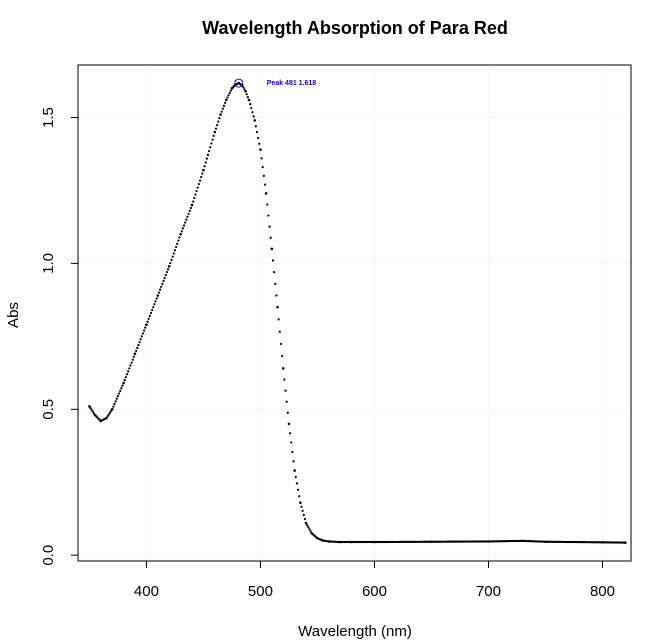 This screenshot has height=641, width=670. Describe the element at coordinates (48, 117) in the screenshot. I see `y-tick-label: 1.5` at that location.